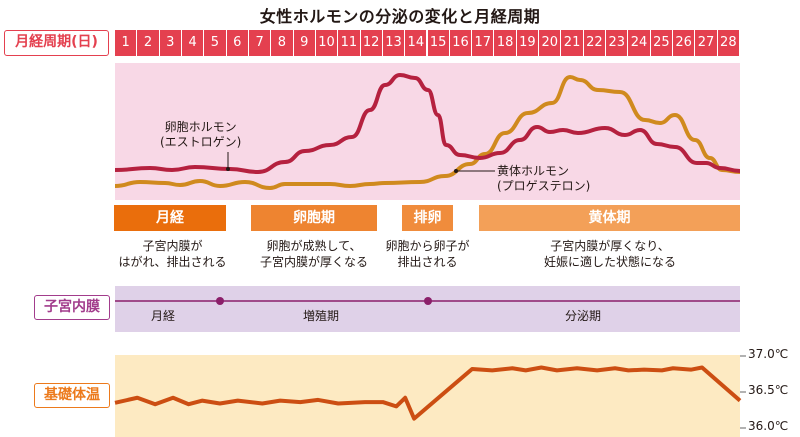  What do you see at coordinates (56, 43) in the screenshot?
I see `cycle-days-label: 月経周期(日)` at bounding box center [56, 43].